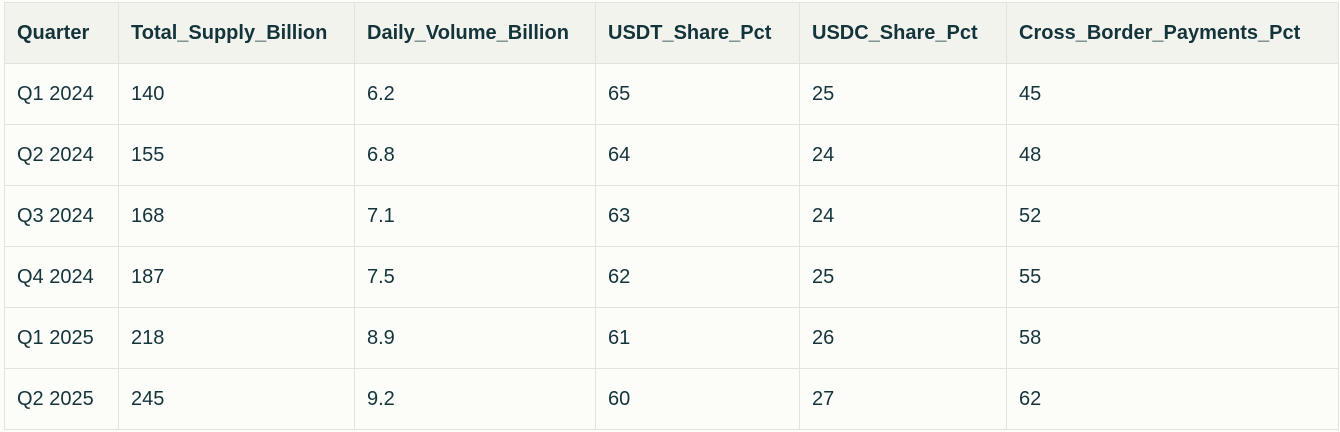 The image size is (1340, 432). Describe the element at coordinates (475, 94) in the screenshot. I see `table-cell-daily-volume: 6.2` at that location.